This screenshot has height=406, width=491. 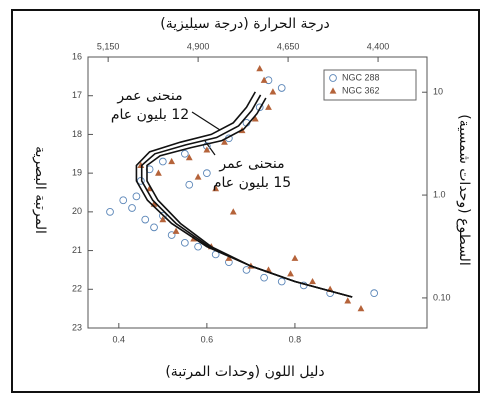 What do you see at coordinates (252, 183) in the screenshot?
I see `annotation: 15 بليون عام` at bounding box center [252, 183].